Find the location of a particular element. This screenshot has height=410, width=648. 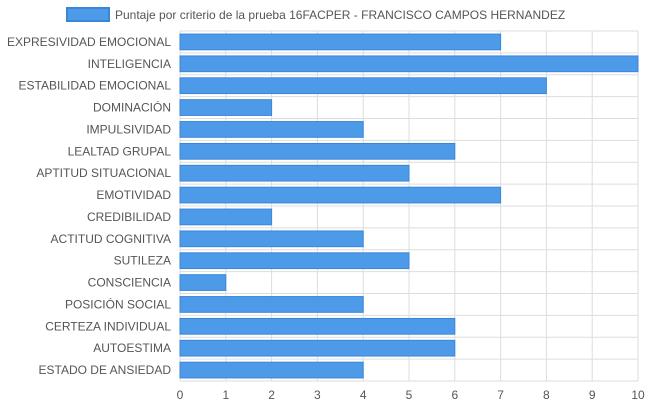

category-label: IMPULSIVIDAD is located at coordinates (128, 129).